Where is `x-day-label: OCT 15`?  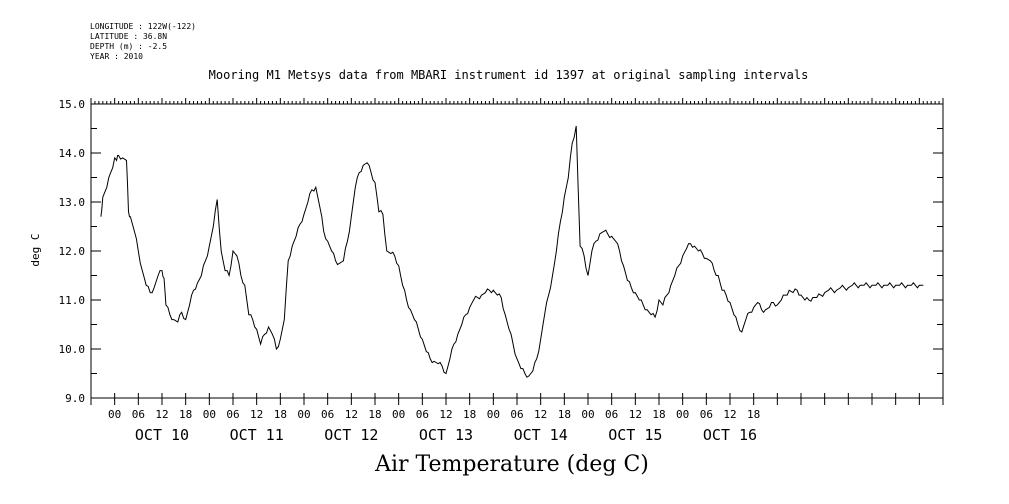 x-day-label: OCT 15 is located at coordinates (635, 435).